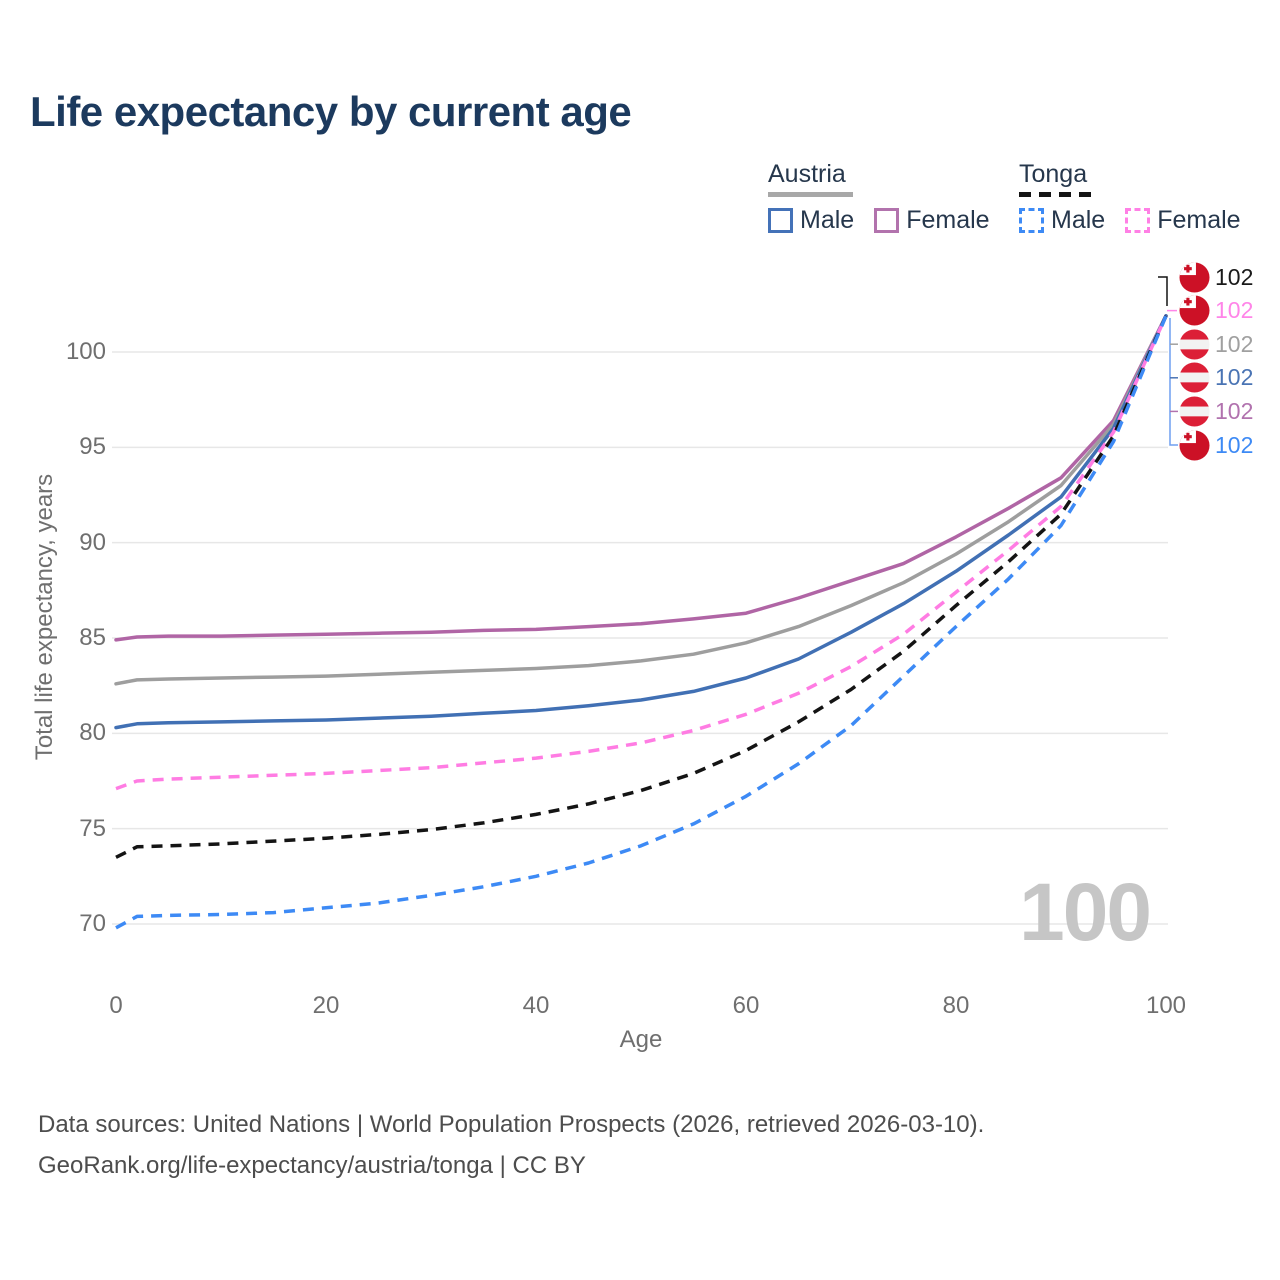 The width and height of the screenshot is (1280, 1280). I want to click on legend-underline-austria, so click(810, 194).